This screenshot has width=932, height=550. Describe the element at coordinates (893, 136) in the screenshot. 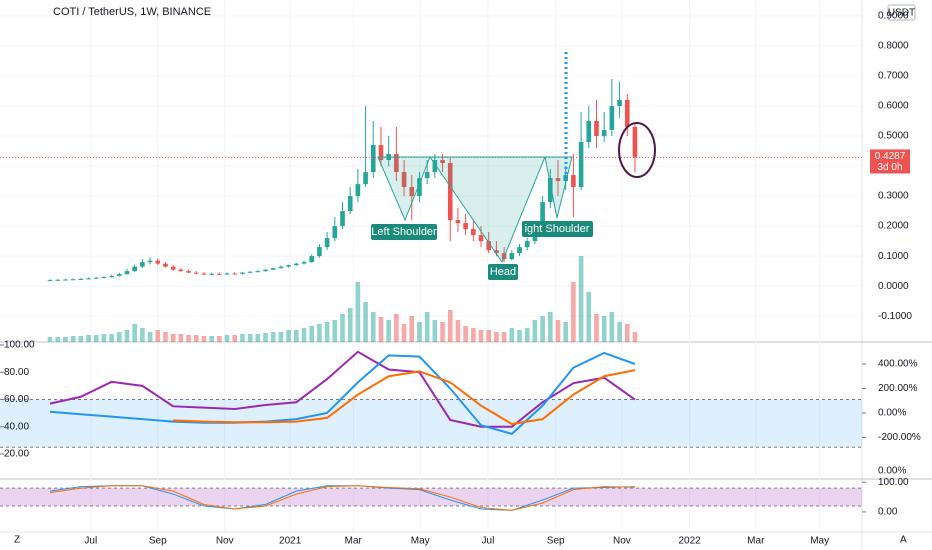

I see `y-tick-label: 0.5000` at that location.